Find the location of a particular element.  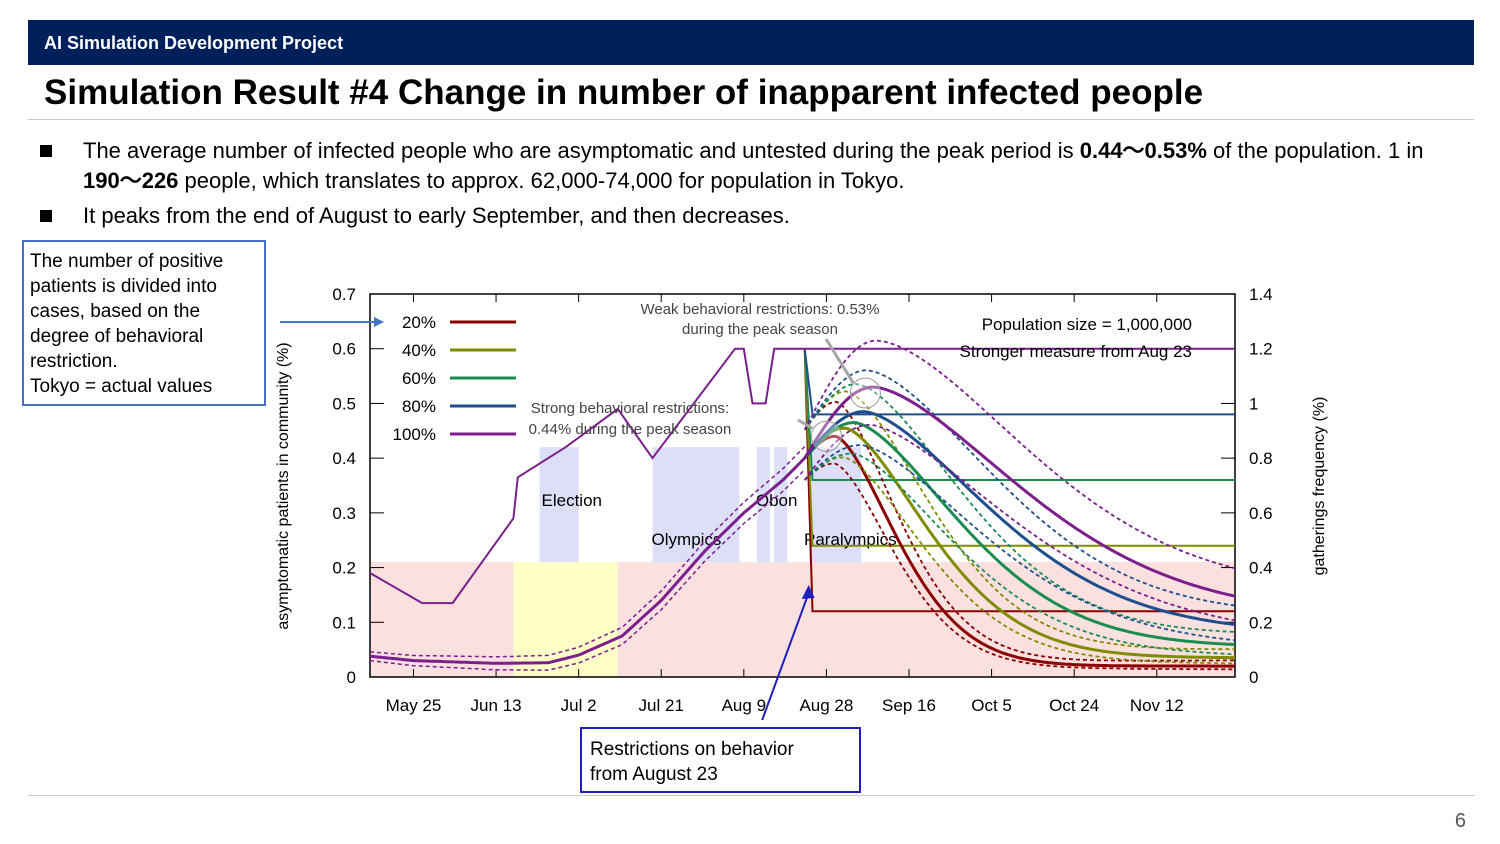

event-label-olympics: Olympics is located at coordinates (687, 539).